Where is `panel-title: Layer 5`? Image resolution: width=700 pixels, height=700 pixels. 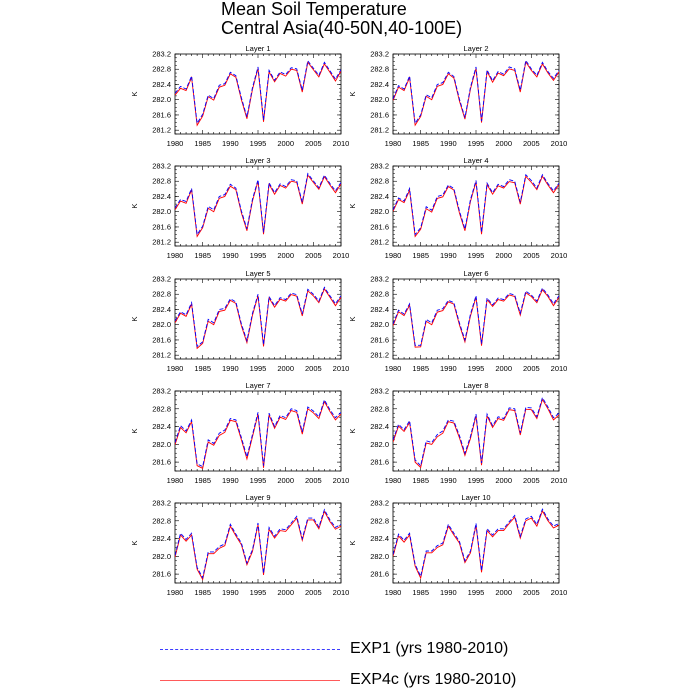 panel-title: Layer 5 is located at coordinates (257, 273).